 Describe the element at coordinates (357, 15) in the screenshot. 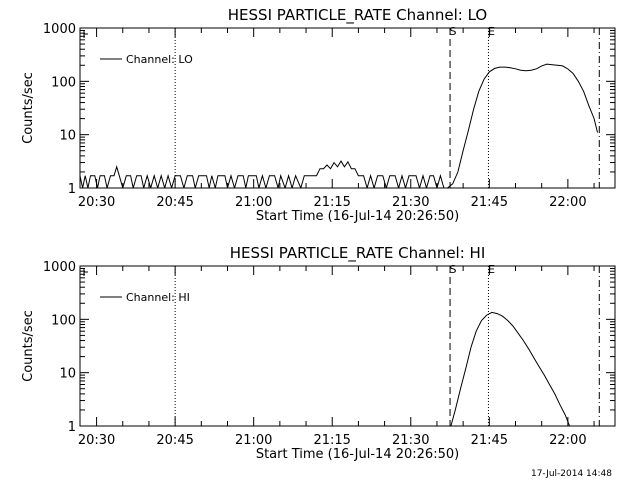

I see `chart-title: HESSI PARTICLE_RATE Channel: LO` at that location.